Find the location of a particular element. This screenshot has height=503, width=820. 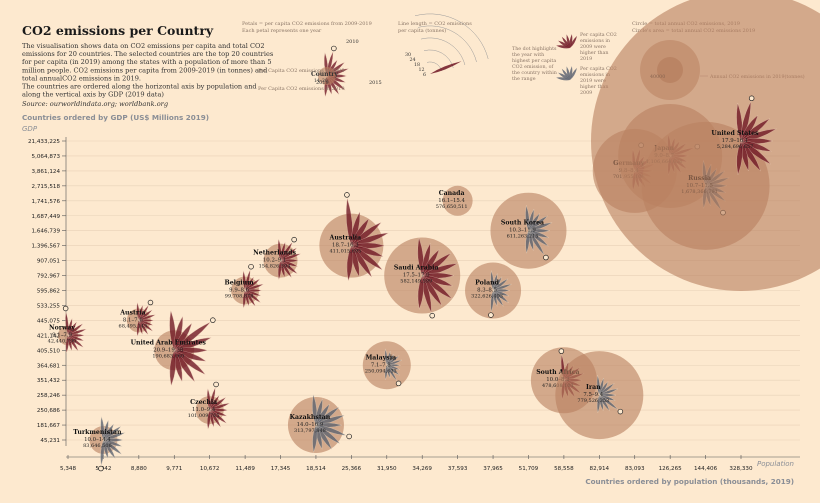

country-range: 7.1–7.8 is located at coordinates (381, 365).